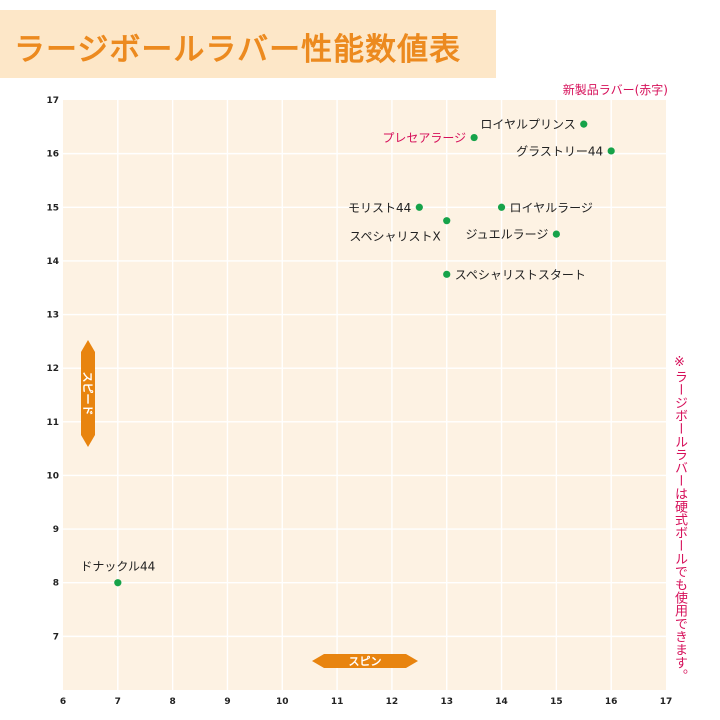 This screenshot has height=720, width=720. I want to click on y-tick-label: 14, so click(52, 262).